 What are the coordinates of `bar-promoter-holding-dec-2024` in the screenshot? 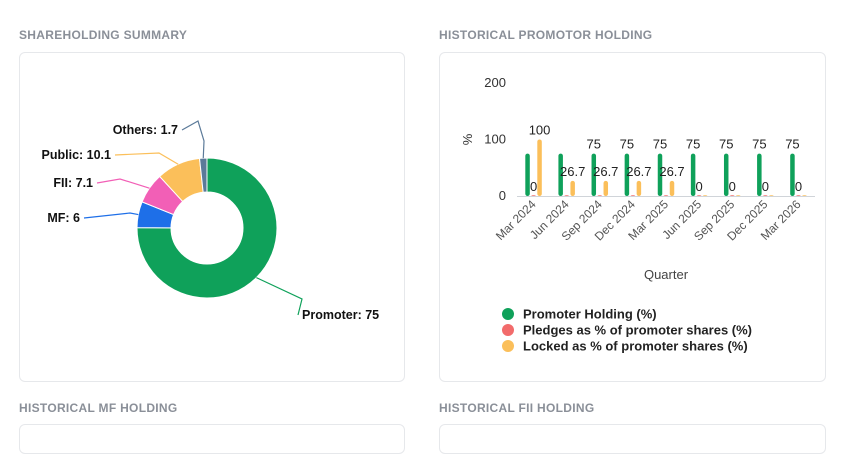 It's located at (627, 174).